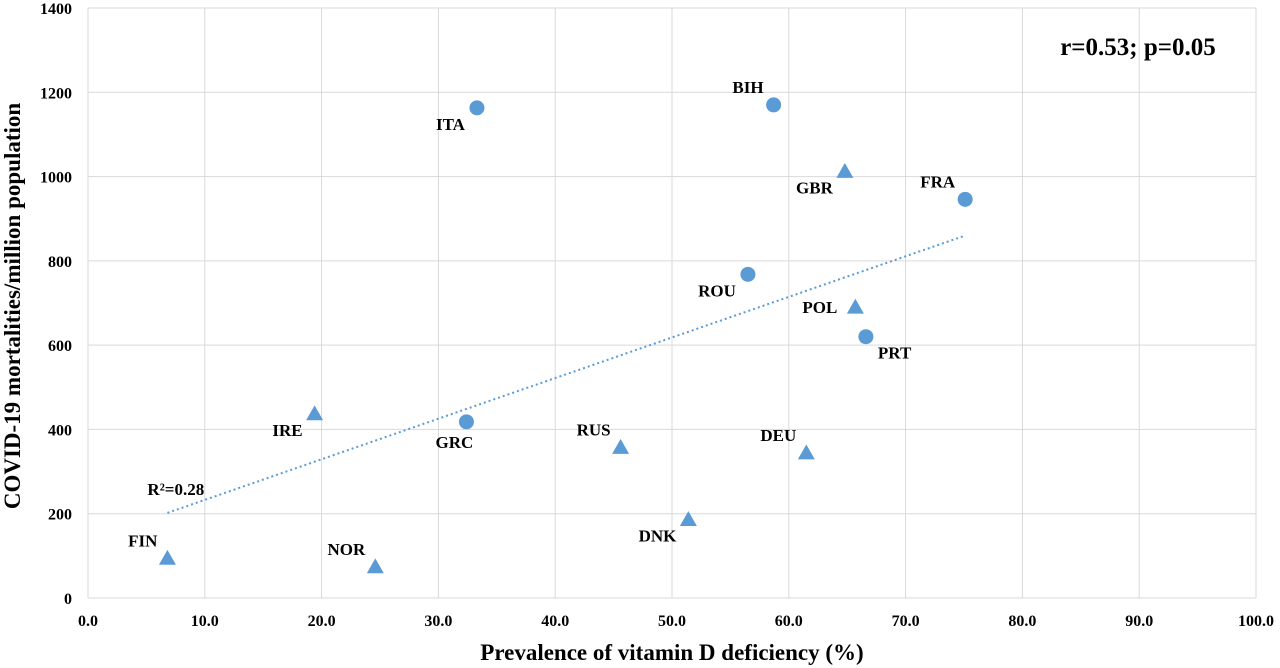  Describe the element at coordinates (56, 304) in the screenshot. I see `y-axis-ticks: 0 200 400 600 800 1000 1200 1400` at that location.